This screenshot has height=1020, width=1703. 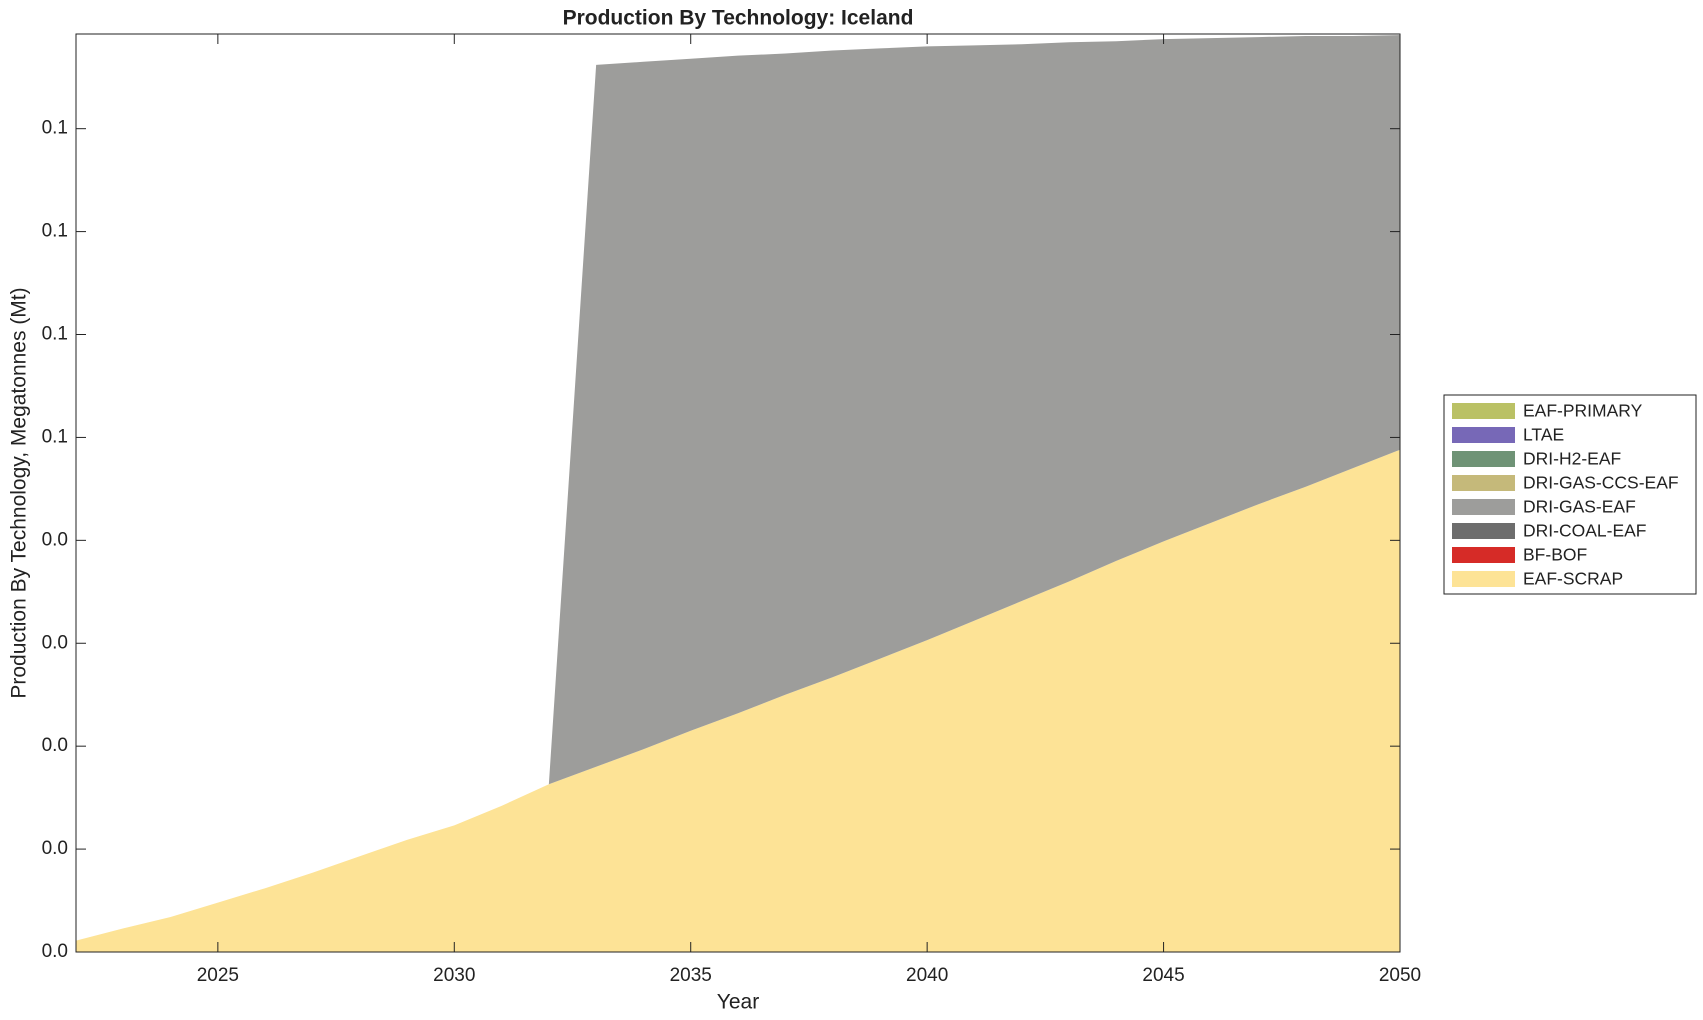 What do you see at coordinates (1573, 579) in the screenshot?
I see `legend-label: EAF-SCRAP` at bounding box center [1573, 579].